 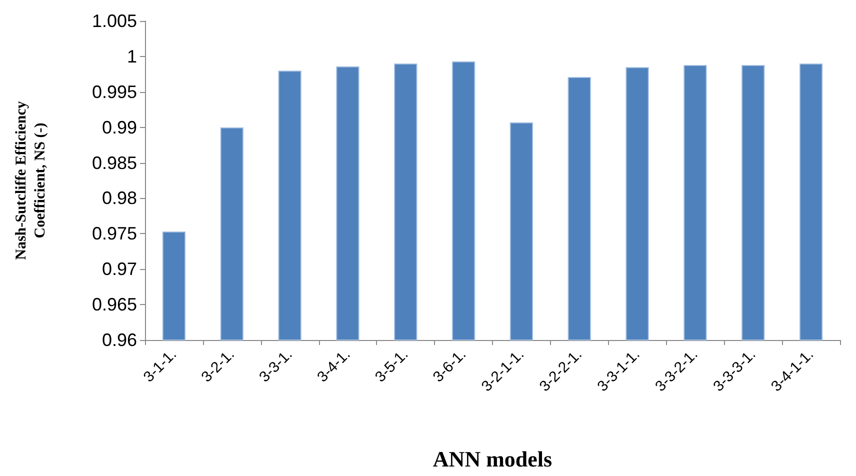 I want to click on y-axis-title: Nash-Sutcliffe Efficiency Coefficient, NS (-), so click(x=31, y=180).